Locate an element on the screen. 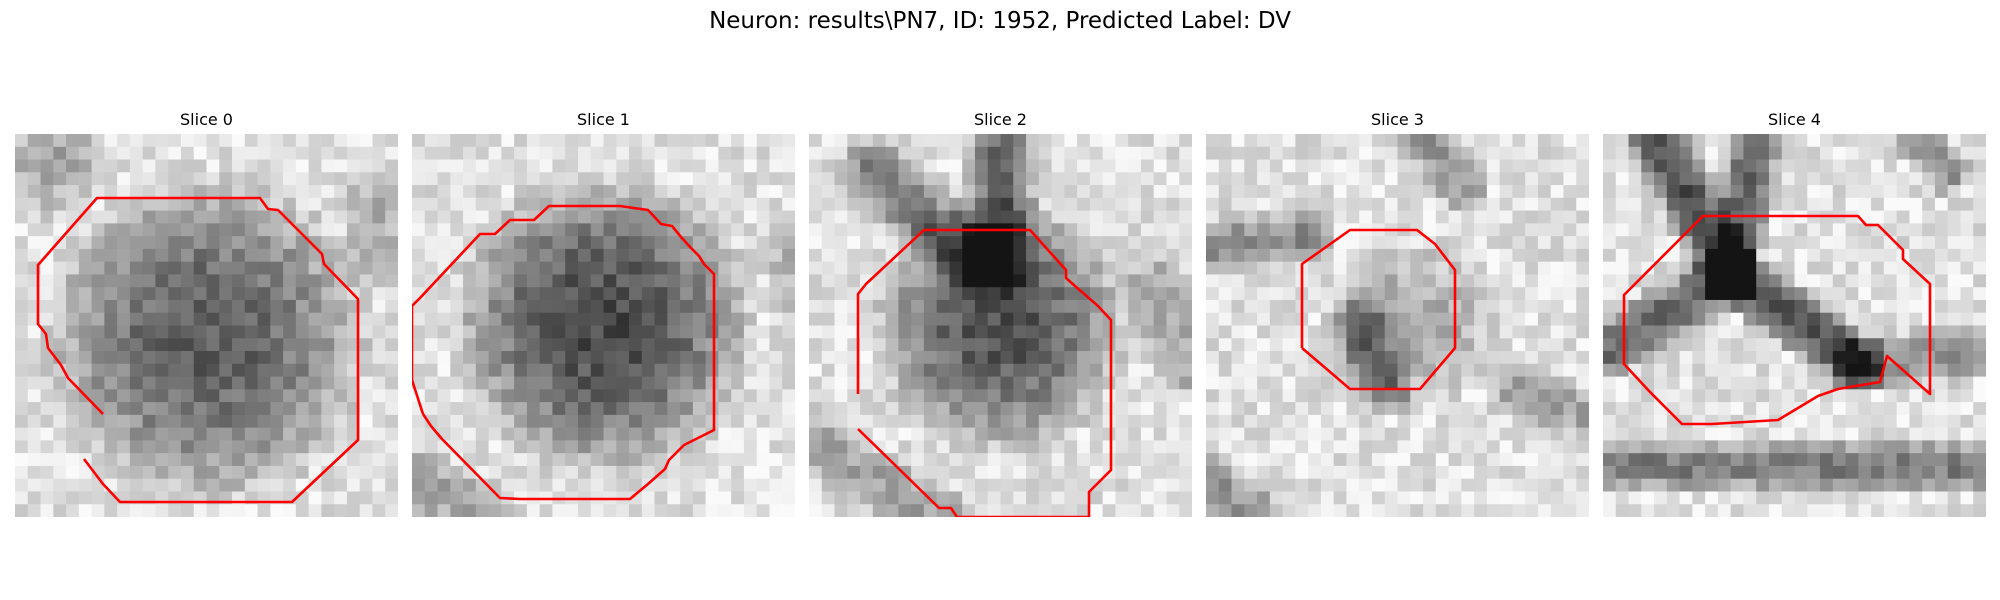 This screenshot has height=600, width=2000. slice-title: Slice 2 is located at coordinates (1000, 119).